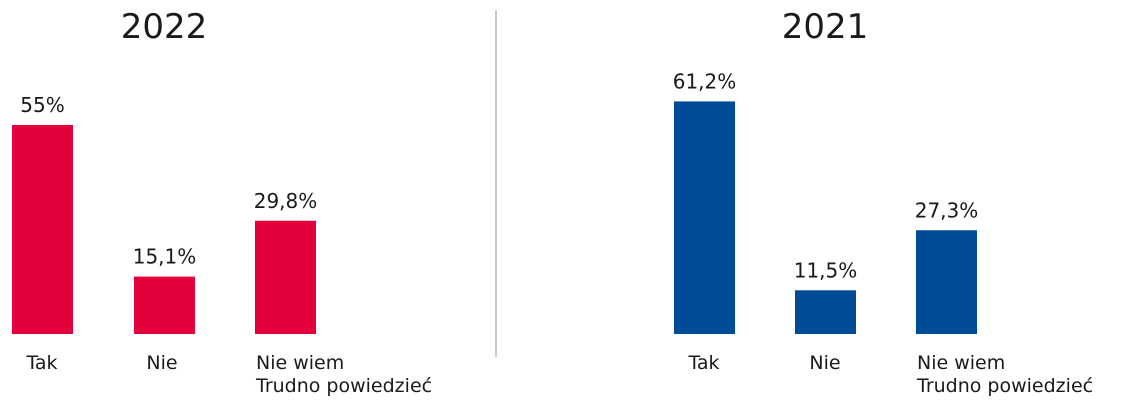 This screenshot has height=401, width=1122. What do you see at coordinates (165, 257) in the screenshot?
I see `data-label: 15,1%` at bounding box center [165, 257].